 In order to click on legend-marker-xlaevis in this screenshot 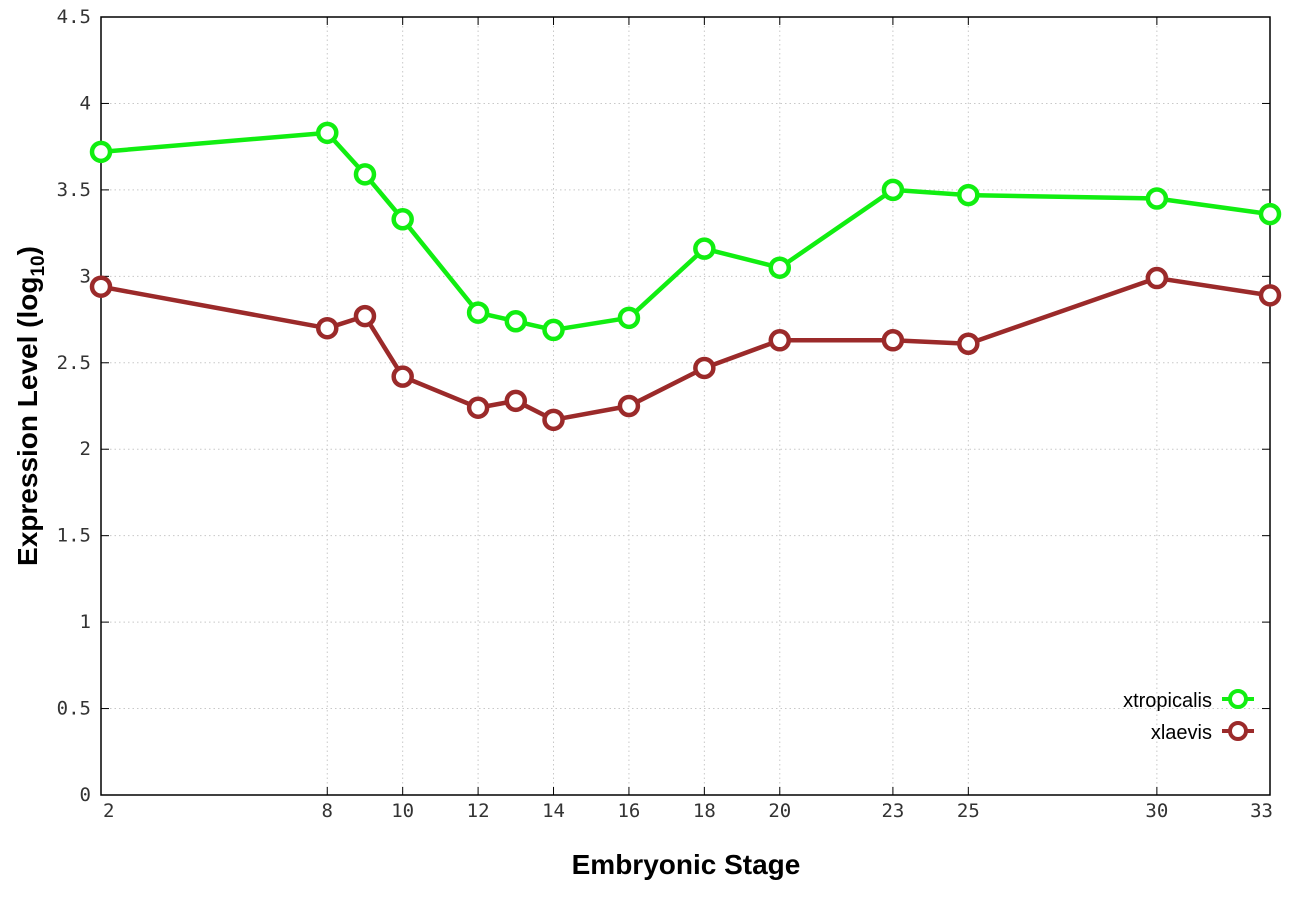, I will do `click(1238, 731)`.